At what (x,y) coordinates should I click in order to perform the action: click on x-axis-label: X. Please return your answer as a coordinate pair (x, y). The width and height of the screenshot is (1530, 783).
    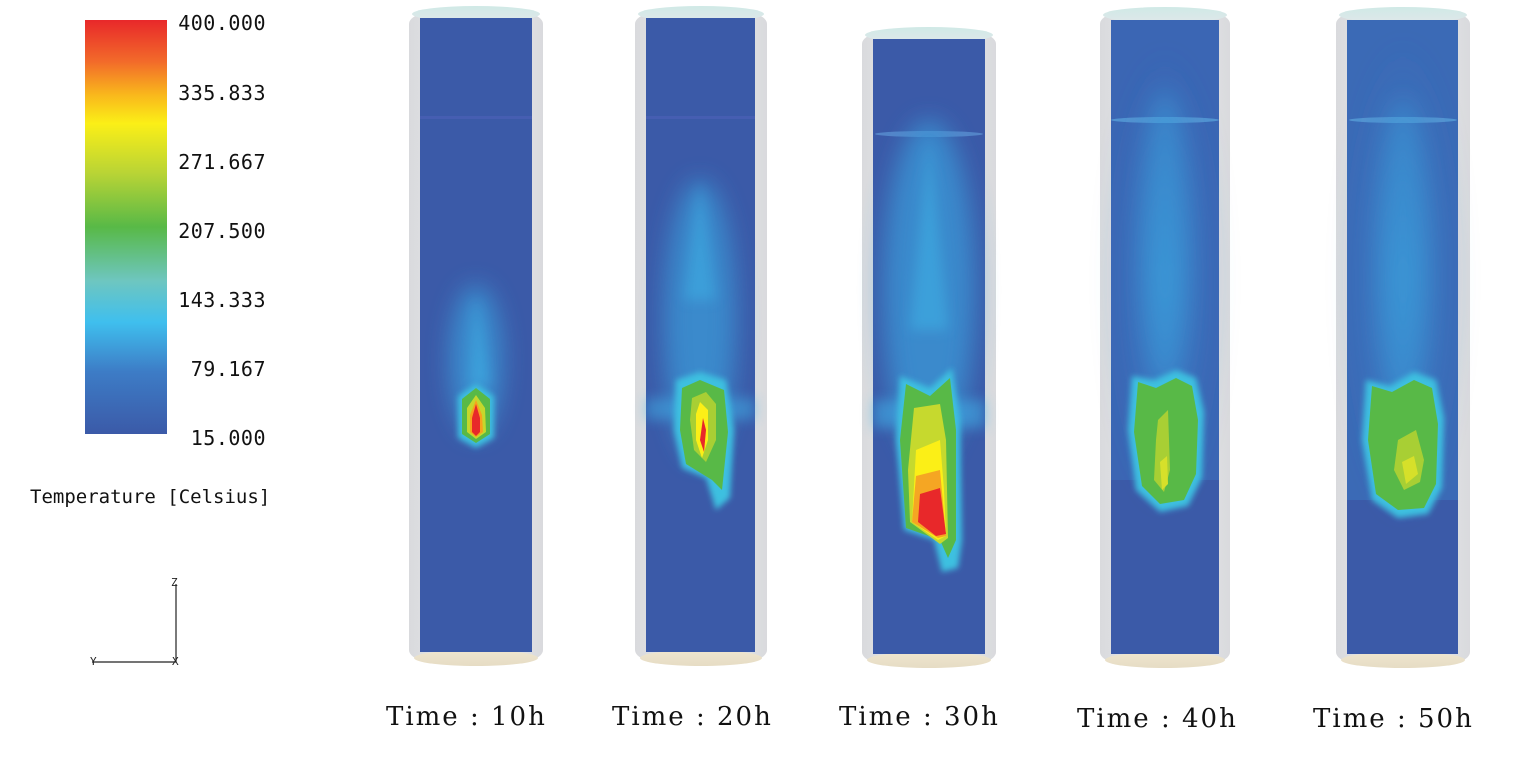
    Looking at the image, I should click on (175, 661).